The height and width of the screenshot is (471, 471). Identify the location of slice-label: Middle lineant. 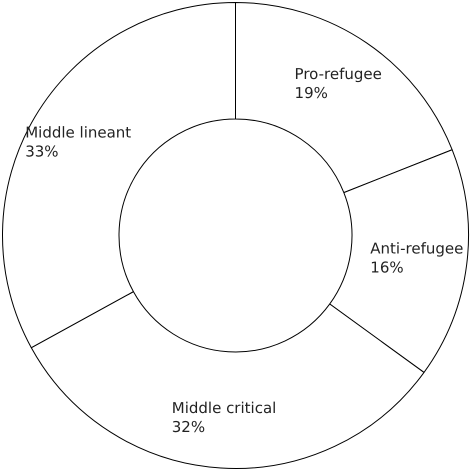
(78, 132).